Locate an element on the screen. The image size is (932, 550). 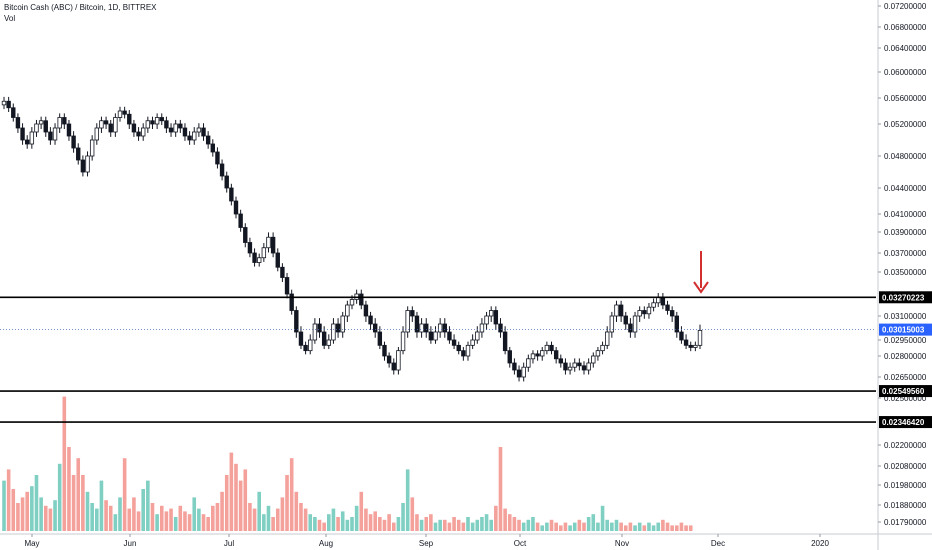
y-tick-label: 0.05200000 is located at coordinates (905, 124).